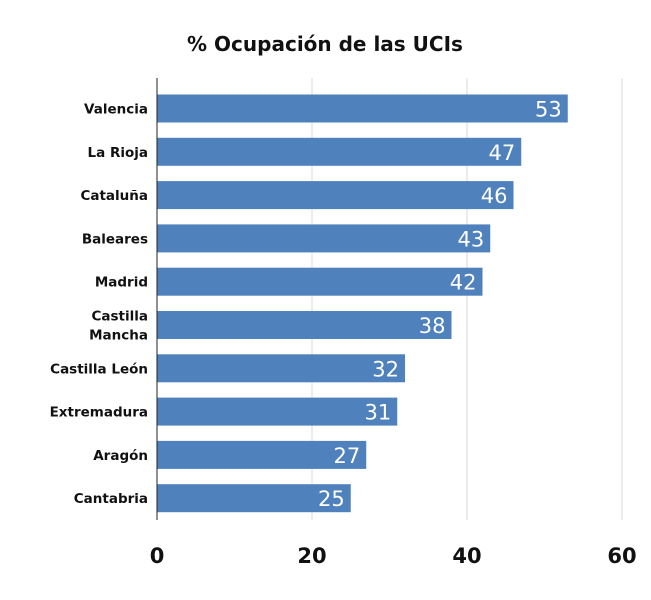 Image resolution: width=651 pixels, height=600 pixels. Describe the element at coordinates (463, 283) in the screenshot. I see `data-label-4: 42` at that location.